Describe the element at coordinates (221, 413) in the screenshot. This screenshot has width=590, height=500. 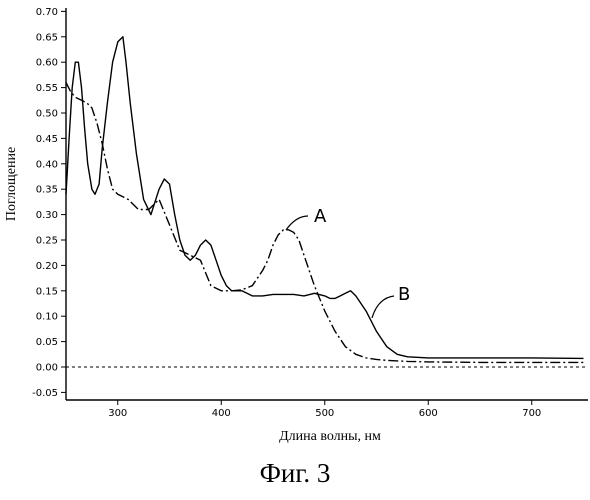
I see `x-tick-label: 400` at that location.